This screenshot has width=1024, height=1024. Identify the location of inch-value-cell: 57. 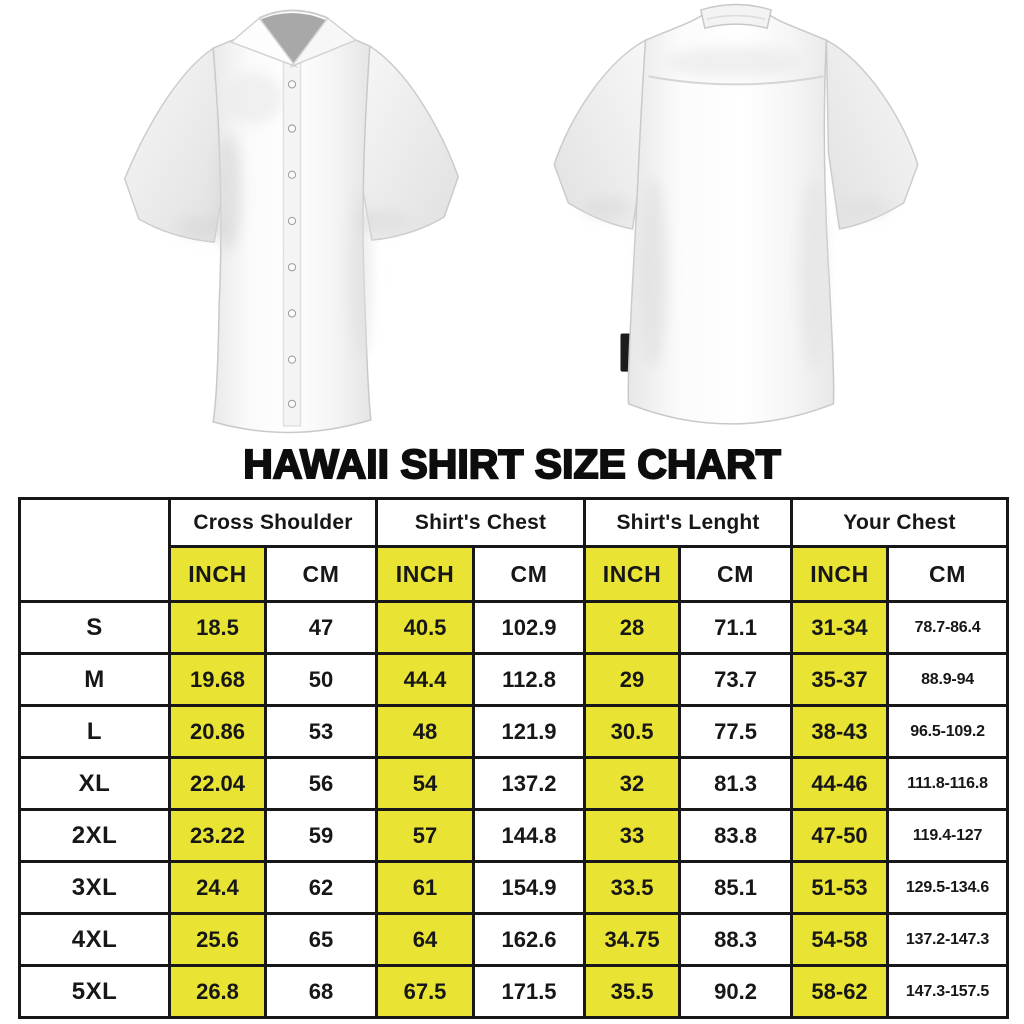
(425, 835).